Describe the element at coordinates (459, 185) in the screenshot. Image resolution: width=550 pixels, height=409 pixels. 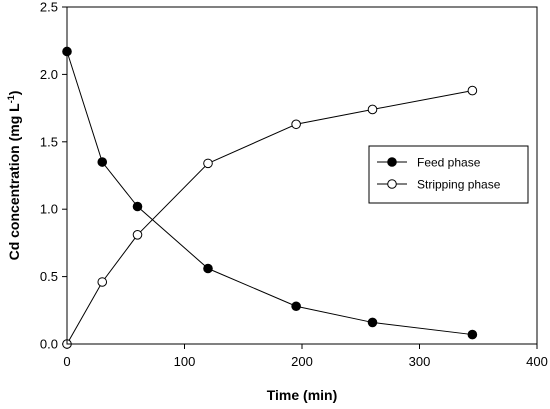
I see `legend-label: Stripping phase` at that location.